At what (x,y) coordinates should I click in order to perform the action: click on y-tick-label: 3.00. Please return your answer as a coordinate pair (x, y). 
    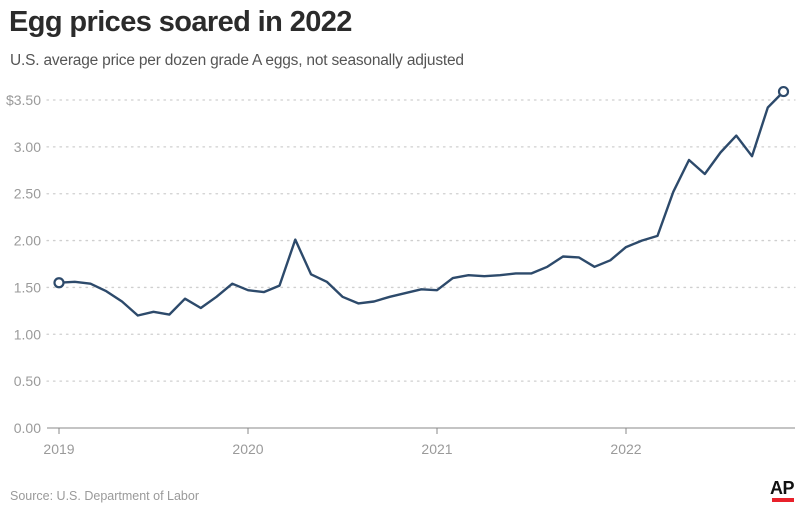
    Looking at the image, I should click on (27, 147).